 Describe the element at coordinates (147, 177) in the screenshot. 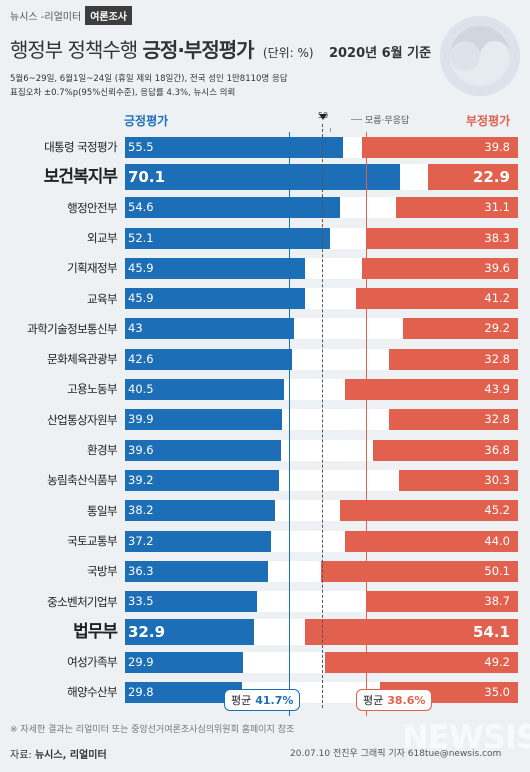

I see `positive-value-label: 70.1` at that location.